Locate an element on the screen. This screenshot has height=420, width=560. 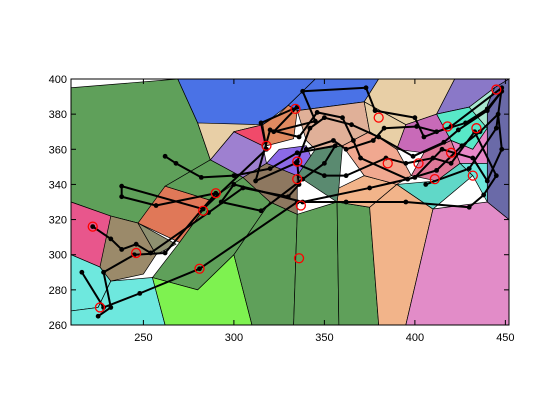
y-tick-label: 300 is located at coordinates (58, 256).